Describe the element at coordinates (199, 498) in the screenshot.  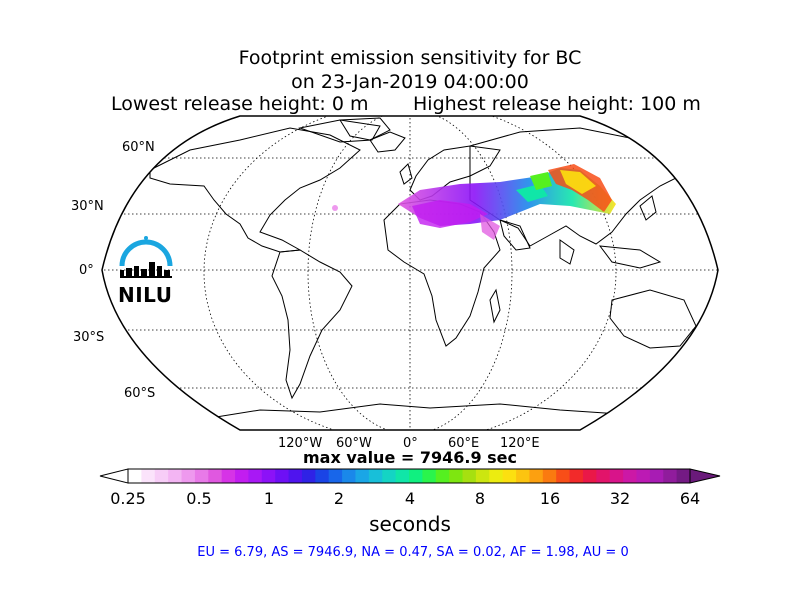
I see `colorbar-tick: 0.5` at that location.